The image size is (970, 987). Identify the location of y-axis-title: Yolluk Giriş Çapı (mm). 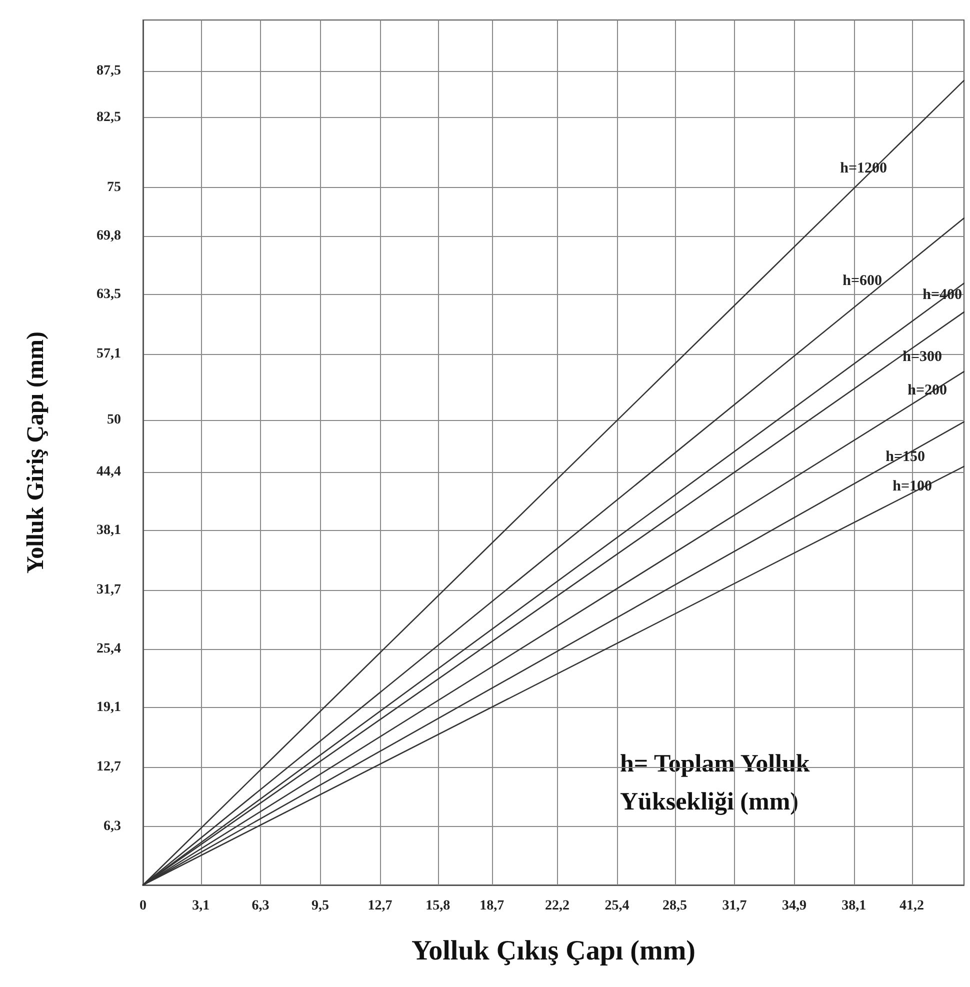
(36, 452).